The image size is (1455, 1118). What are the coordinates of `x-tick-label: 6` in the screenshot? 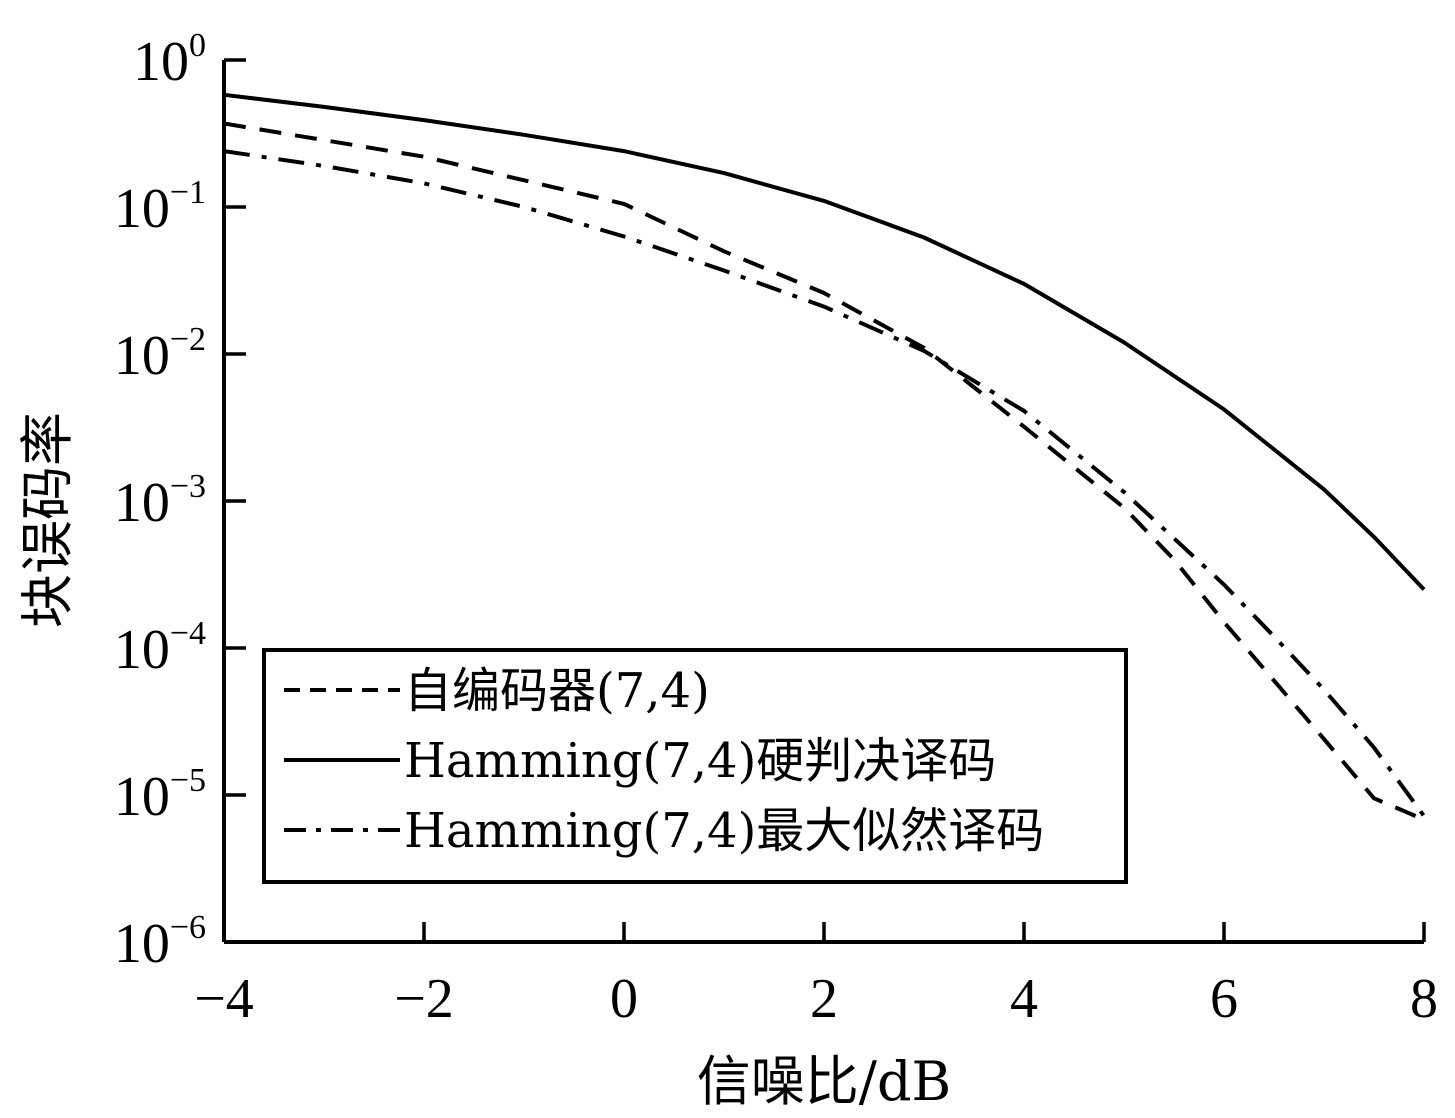 It's located at (1224, 999).